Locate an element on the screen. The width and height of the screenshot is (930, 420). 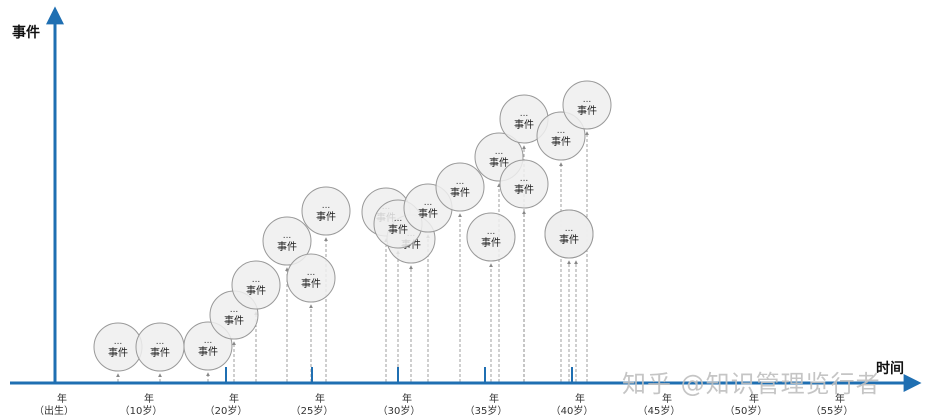
watermark: 知乎 @知识管理览行者 is located at coordinates (751, 384).